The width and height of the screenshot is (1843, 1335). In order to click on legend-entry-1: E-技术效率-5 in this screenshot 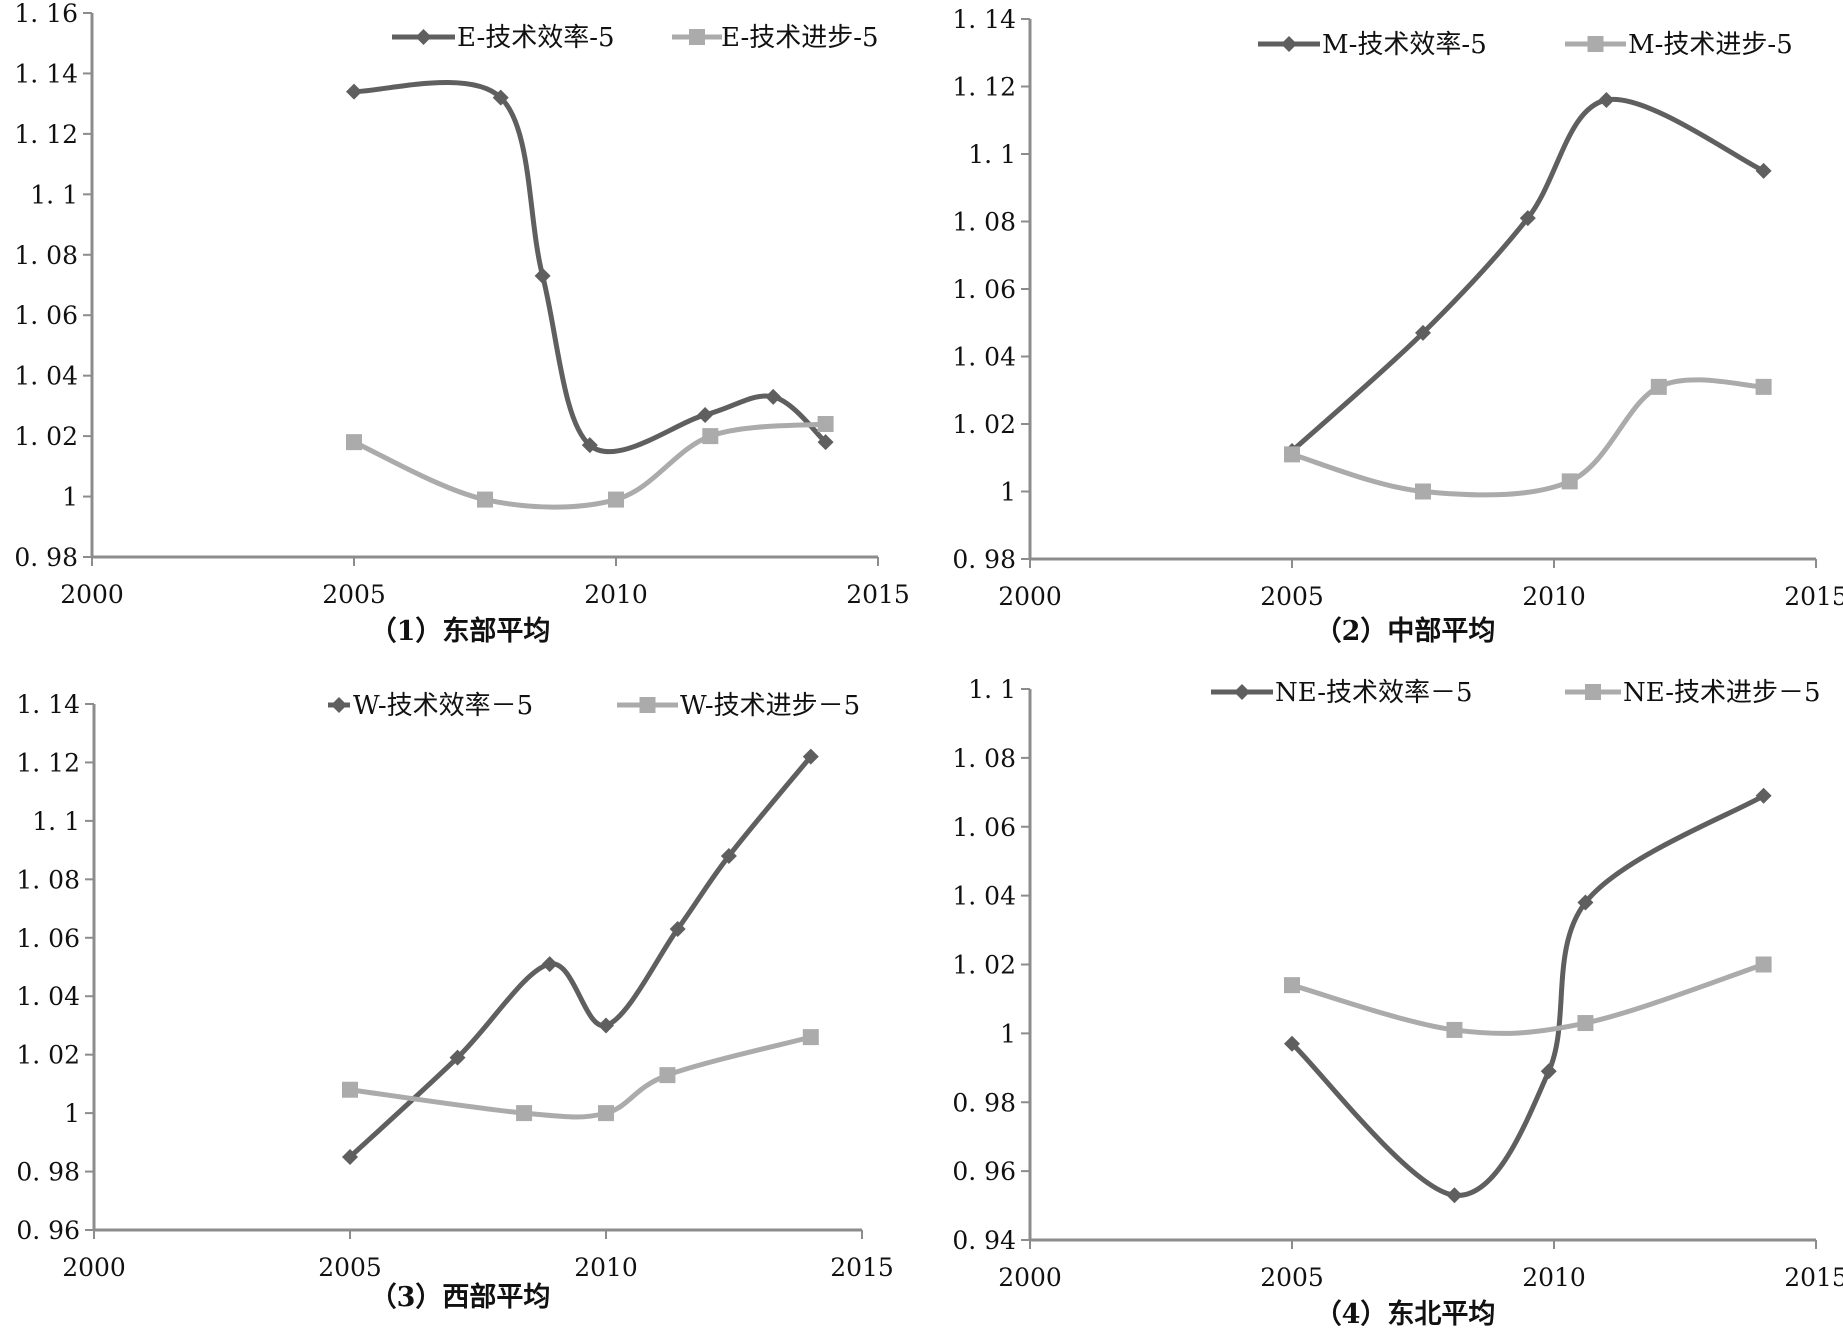, I will do `click(503, 38)`.